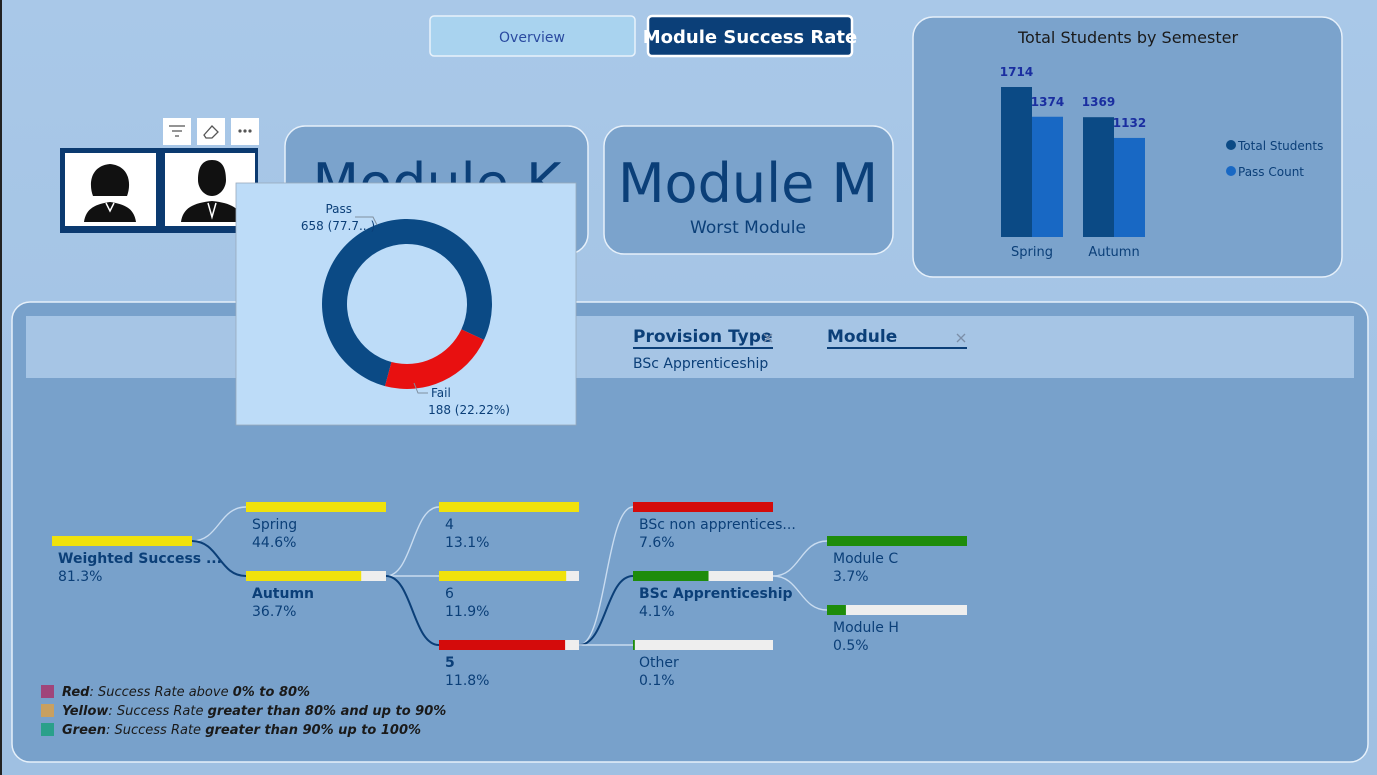 The image size is (1377, 775). Describe the element at coordinates (748, 183) in the screenshot. I see `card-title: Module M` at that location.